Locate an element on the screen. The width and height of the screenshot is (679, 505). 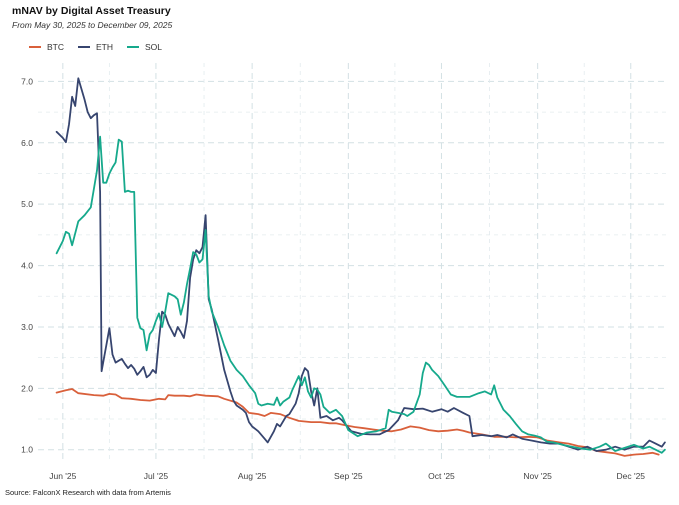
legend-item-eth: ETH is located at coordinates (95, 47).